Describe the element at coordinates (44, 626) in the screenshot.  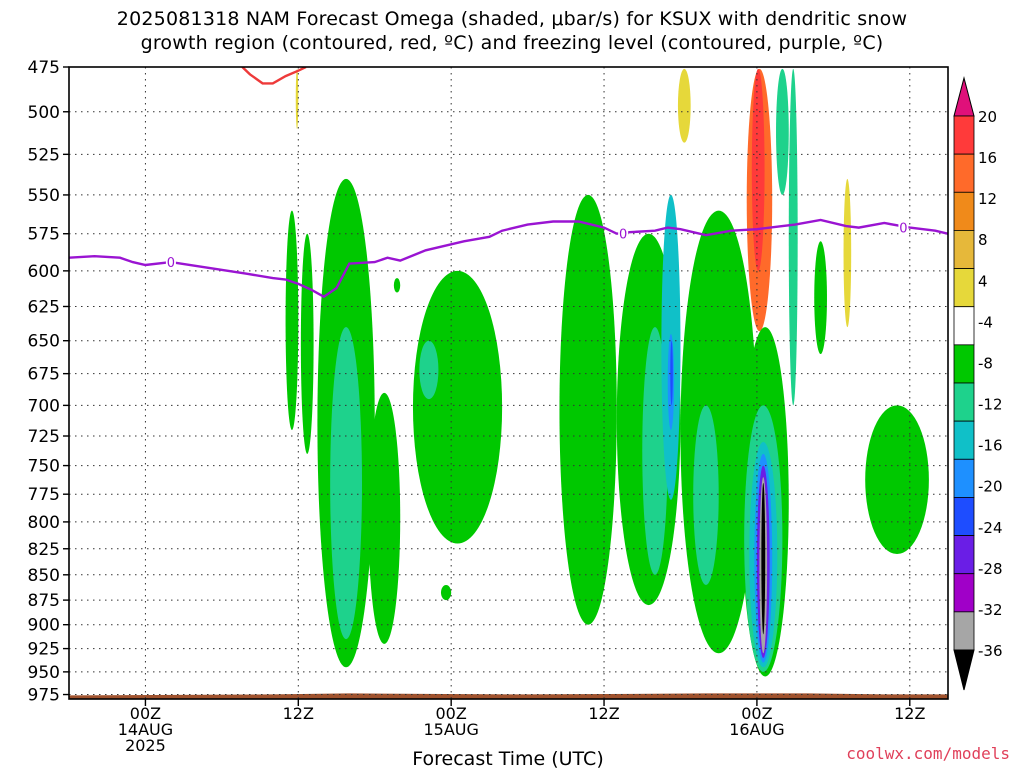
I see `y-tick-label: 900` at that location.